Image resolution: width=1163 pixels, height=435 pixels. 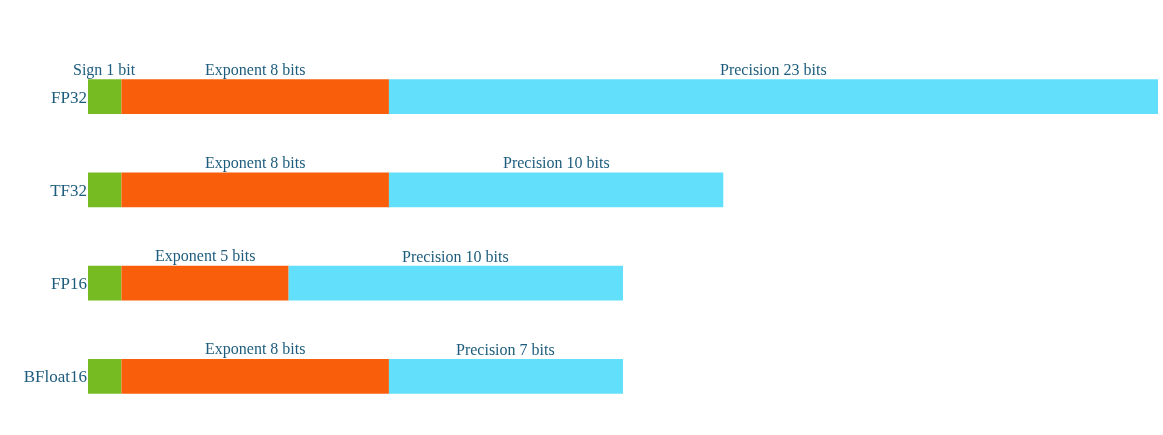 I want to click on y-tick-label: FP32, so click(x=69, y=97).